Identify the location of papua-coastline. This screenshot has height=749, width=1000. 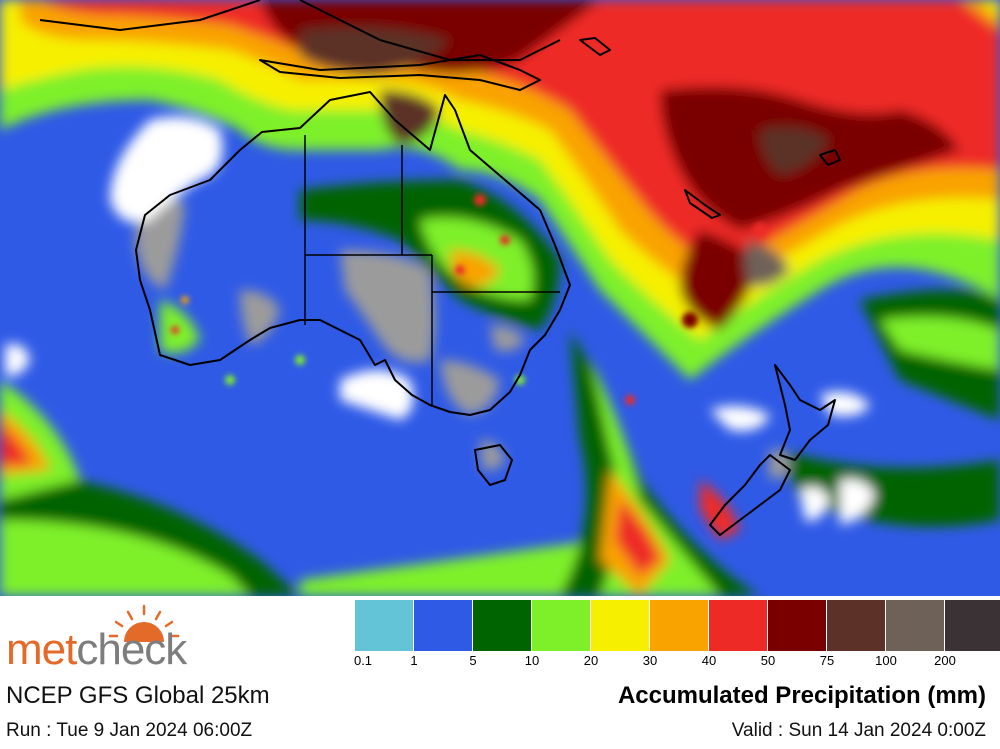
(400, 72).